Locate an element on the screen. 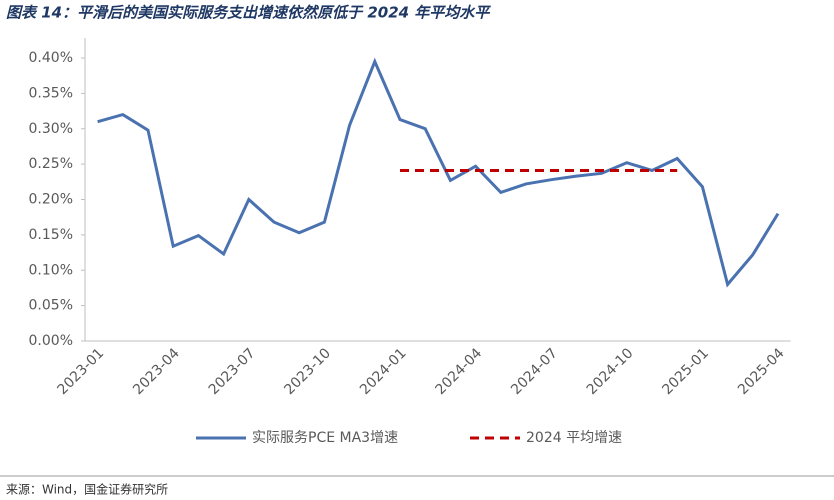  x-tick-label: 2023-07 is located at coordinates (232, 371).